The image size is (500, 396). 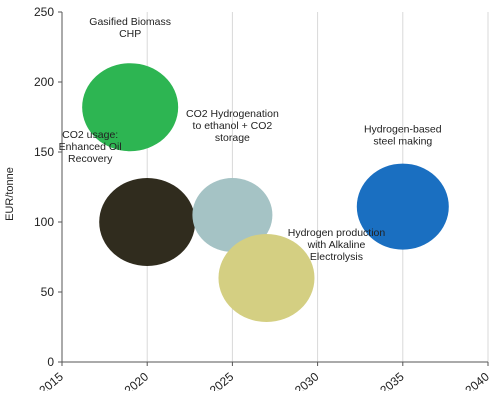 I want to click on y-tick-label: 200, so click(x=44, y=82).